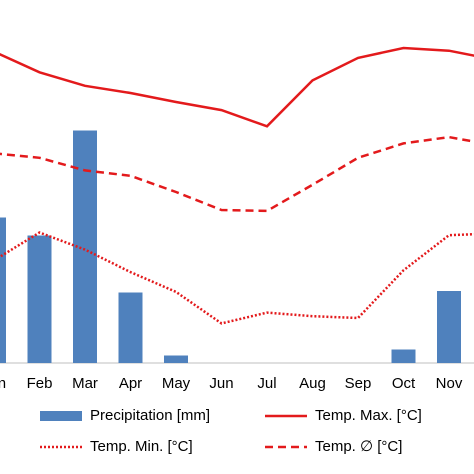 The width and height of the screenshot is (474, 474). I want to click on x-tick-label: Aug, so click(312, 383).